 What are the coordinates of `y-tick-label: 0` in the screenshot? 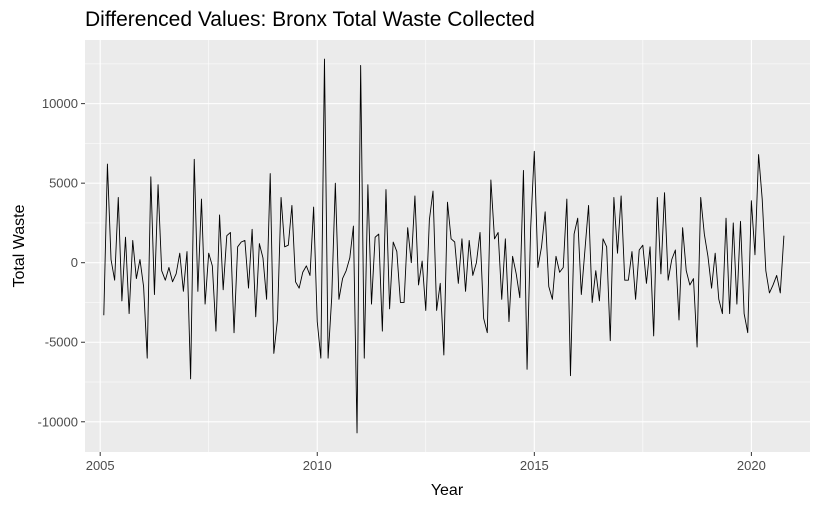 It's located at (74, 262).